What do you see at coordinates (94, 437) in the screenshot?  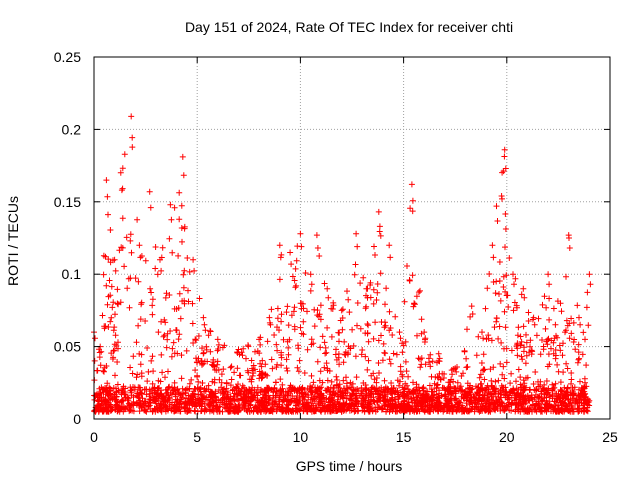 I see `x-tick-label: 0` at bounding box center [94, 437].